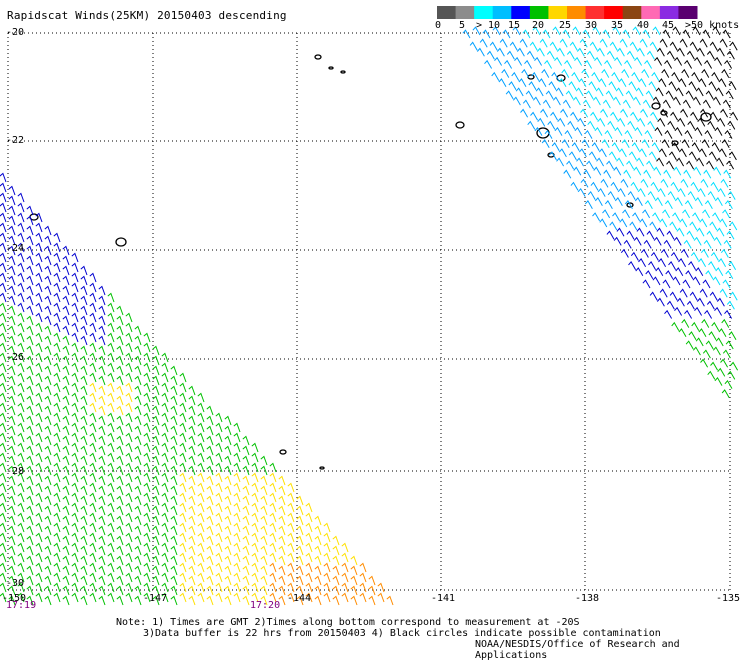  What do you see at coordinates (668, 25) in the screenshot?
I see `legend-label: 45` at bounding box center [668, 25].